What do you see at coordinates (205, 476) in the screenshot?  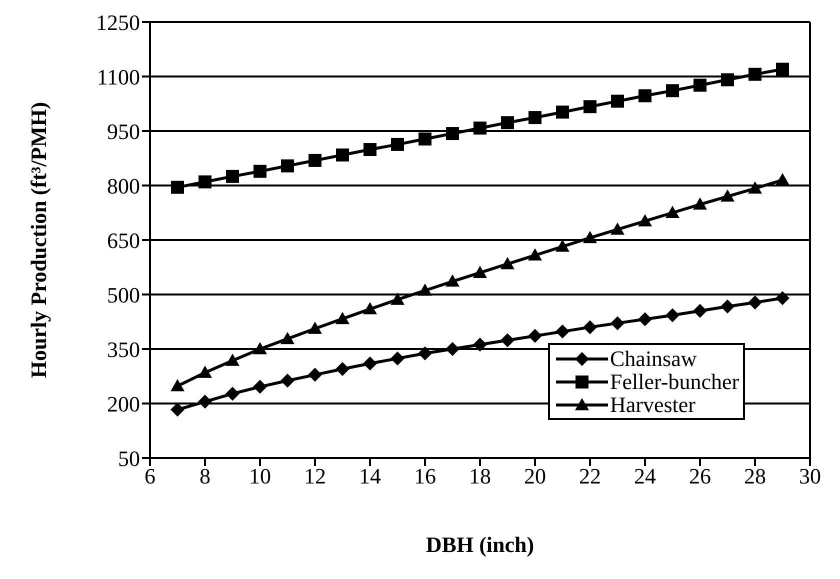 I see `x-tick-label: 8` at bounding box center [205, 476].